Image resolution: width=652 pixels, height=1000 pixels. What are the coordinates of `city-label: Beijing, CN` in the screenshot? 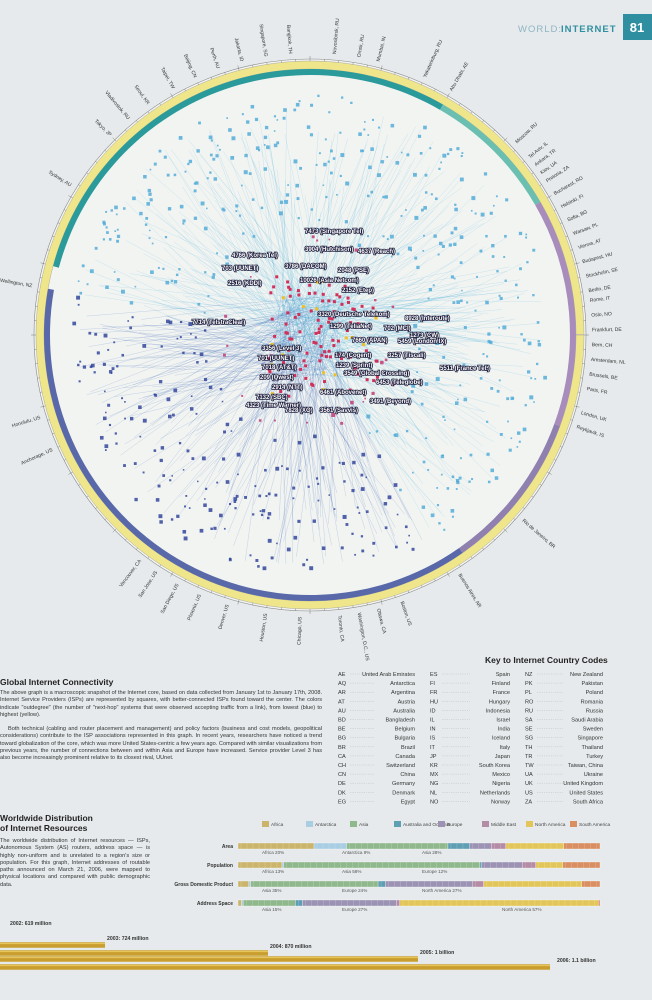 It's located at (190, 66).